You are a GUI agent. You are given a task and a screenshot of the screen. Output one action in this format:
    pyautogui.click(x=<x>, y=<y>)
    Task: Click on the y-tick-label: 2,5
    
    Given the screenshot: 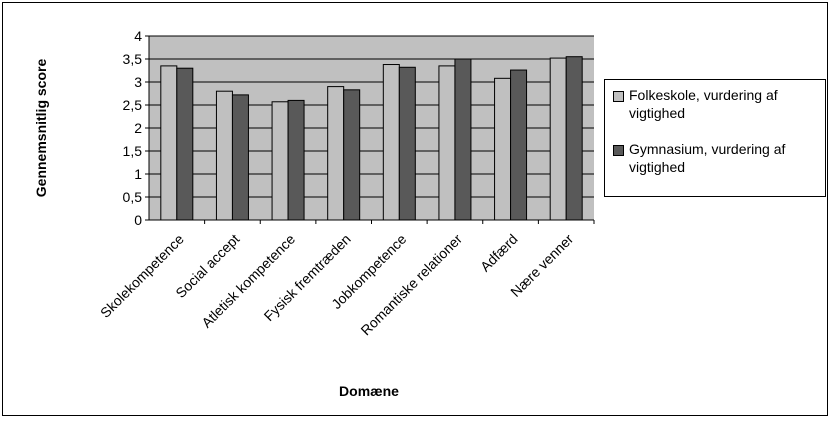 What is the action you would take?
    pyautogui.click(x=133, y=105)
    